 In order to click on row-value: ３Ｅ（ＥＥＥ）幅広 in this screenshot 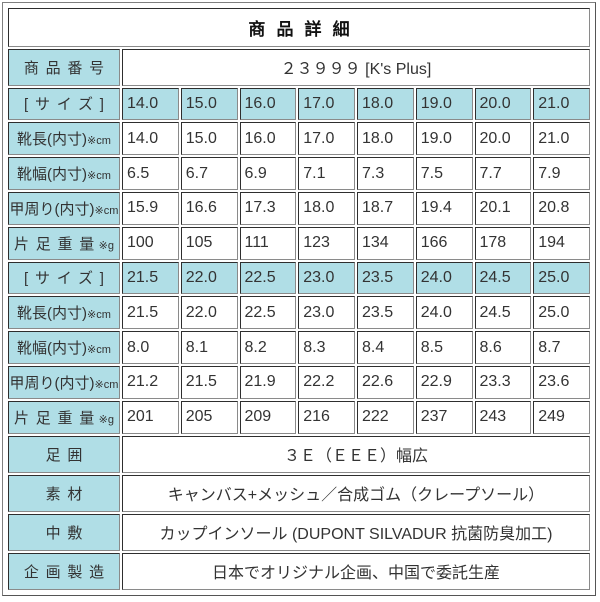, I will do `click(356, 454)`.